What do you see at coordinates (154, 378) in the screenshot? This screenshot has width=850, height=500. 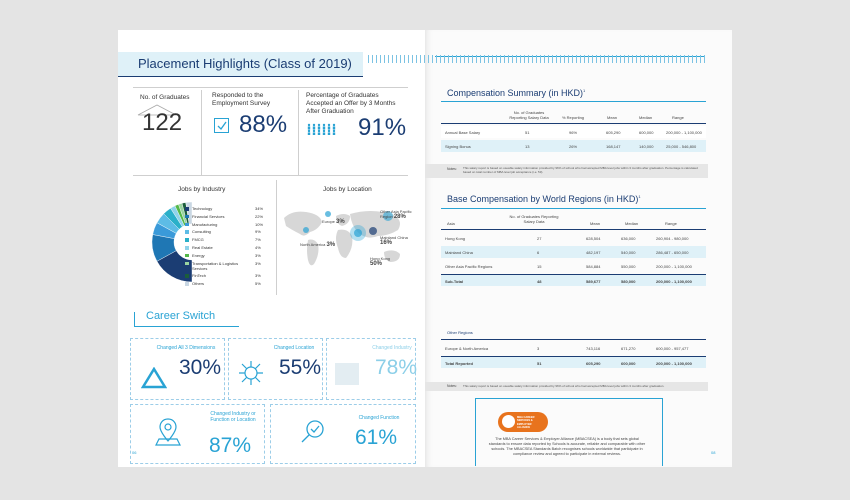 I see `triangle-icon` at bounding box center [154, 378].